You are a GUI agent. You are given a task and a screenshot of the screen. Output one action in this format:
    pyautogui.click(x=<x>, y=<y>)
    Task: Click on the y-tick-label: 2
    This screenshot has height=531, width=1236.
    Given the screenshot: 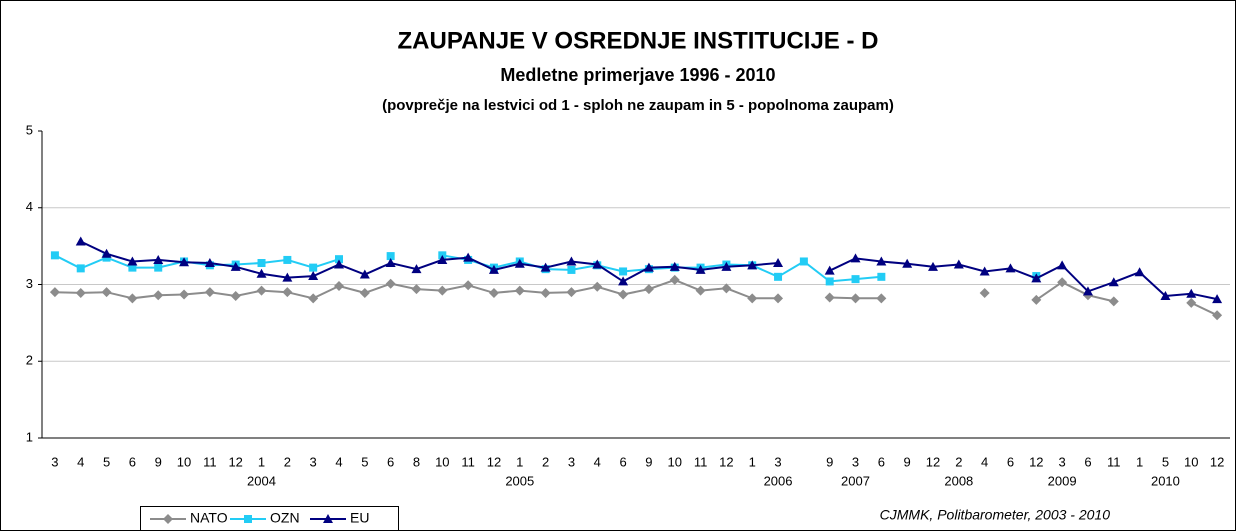 What is the action you would take?
    pyautogui.click(x=29, y=360)
    